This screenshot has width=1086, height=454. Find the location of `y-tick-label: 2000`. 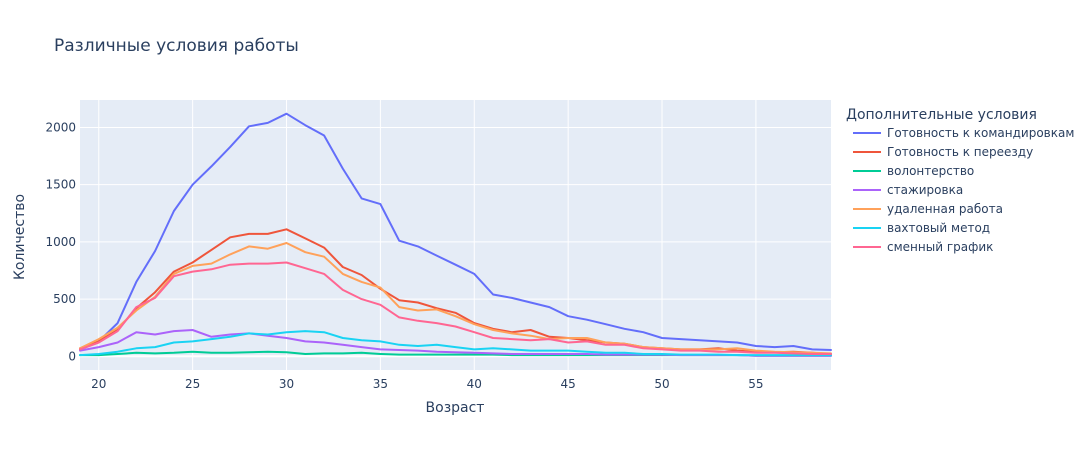

y-tick-label: 2000 is located at coordinates (60, 127).